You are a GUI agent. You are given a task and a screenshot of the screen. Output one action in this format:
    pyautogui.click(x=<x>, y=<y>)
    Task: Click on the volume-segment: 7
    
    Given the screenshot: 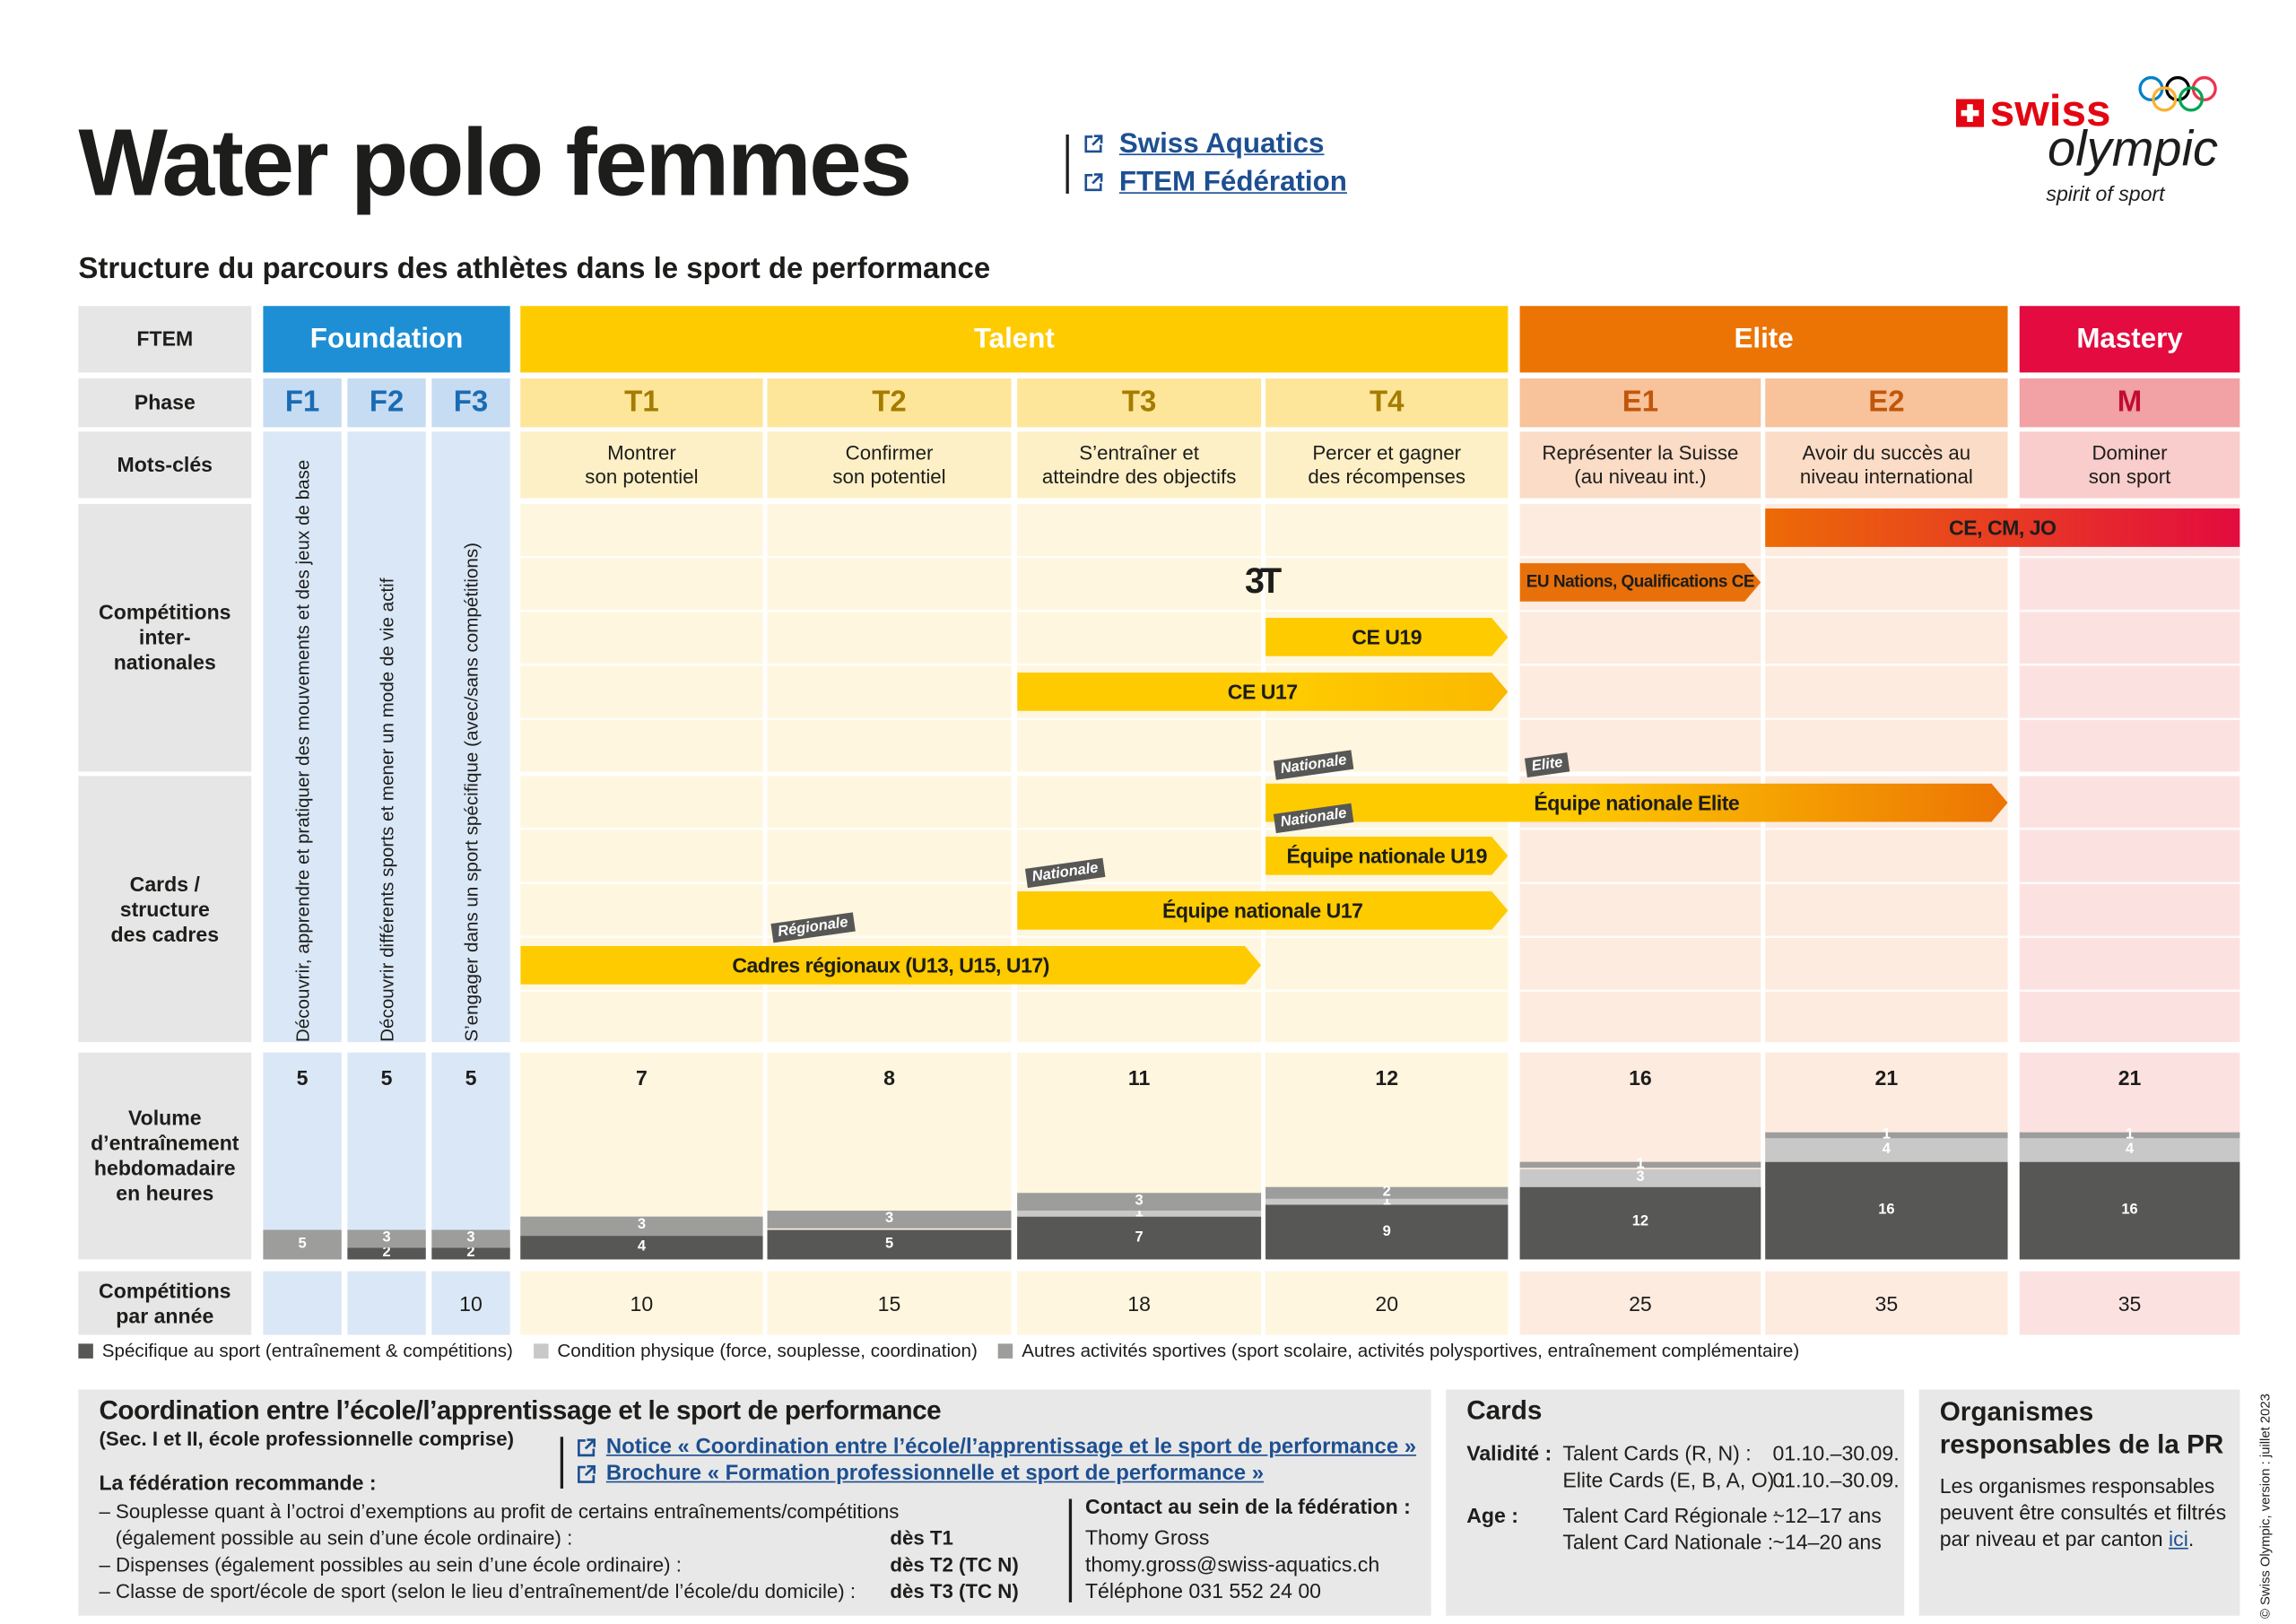 What is the action you would take?
    pyautogui.click(x=1139, y=1238)
    